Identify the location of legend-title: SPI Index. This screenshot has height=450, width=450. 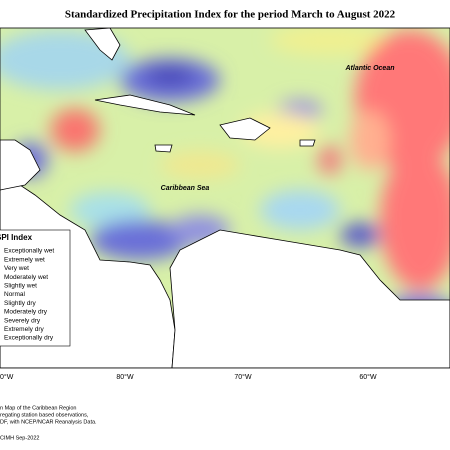
(16, 237).